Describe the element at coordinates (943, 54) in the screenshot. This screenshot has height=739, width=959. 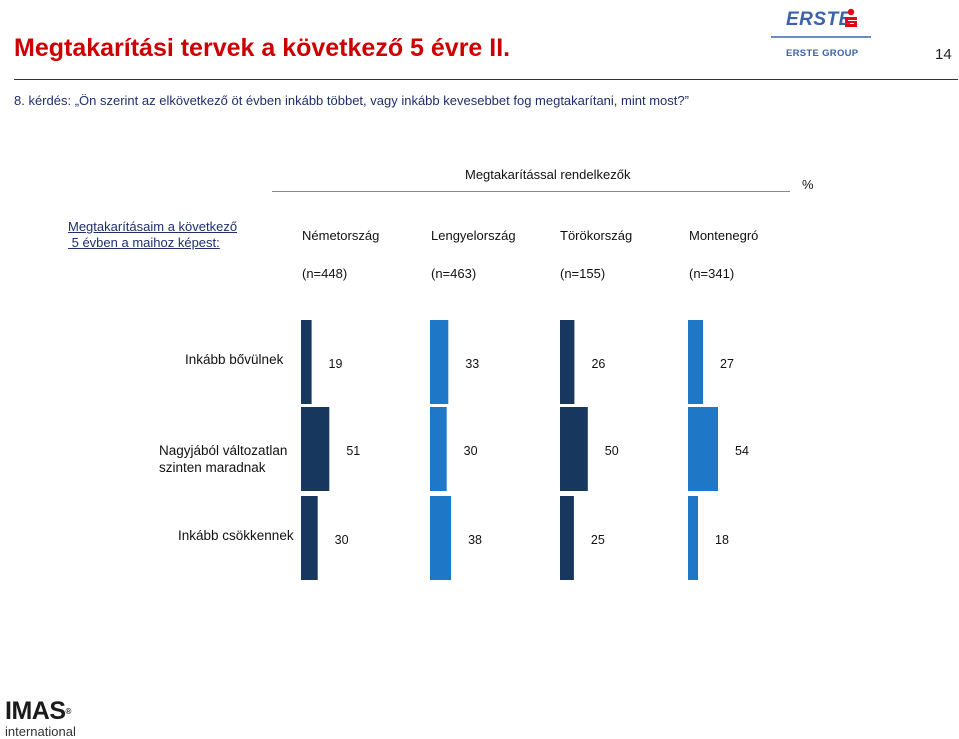
I see `page-number: 14` at that location.